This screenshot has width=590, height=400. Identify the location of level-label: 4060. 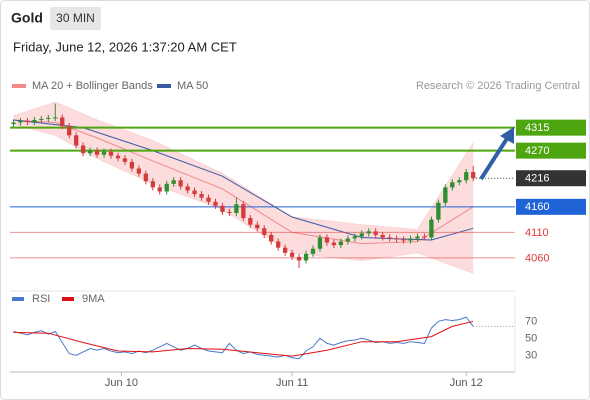
(537, 258).